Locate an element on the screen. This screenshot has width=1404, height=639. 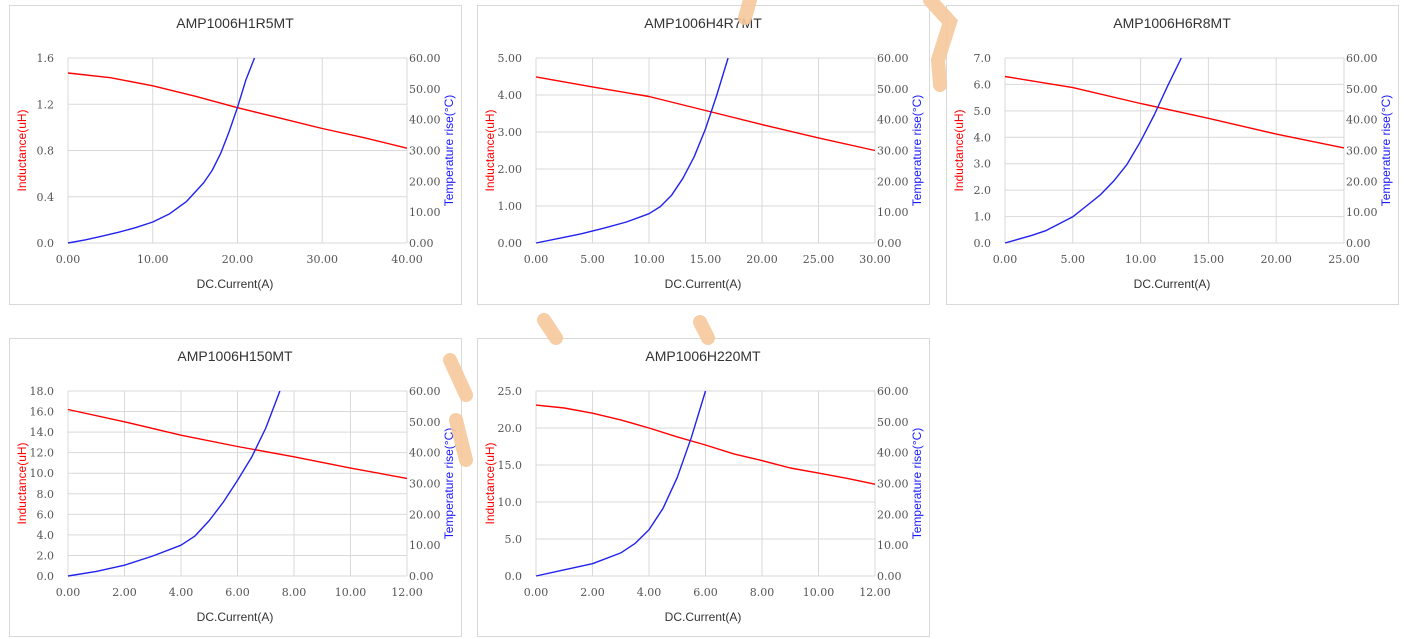
x-tick-label: 20.00 is located at coordinates (238, 259).